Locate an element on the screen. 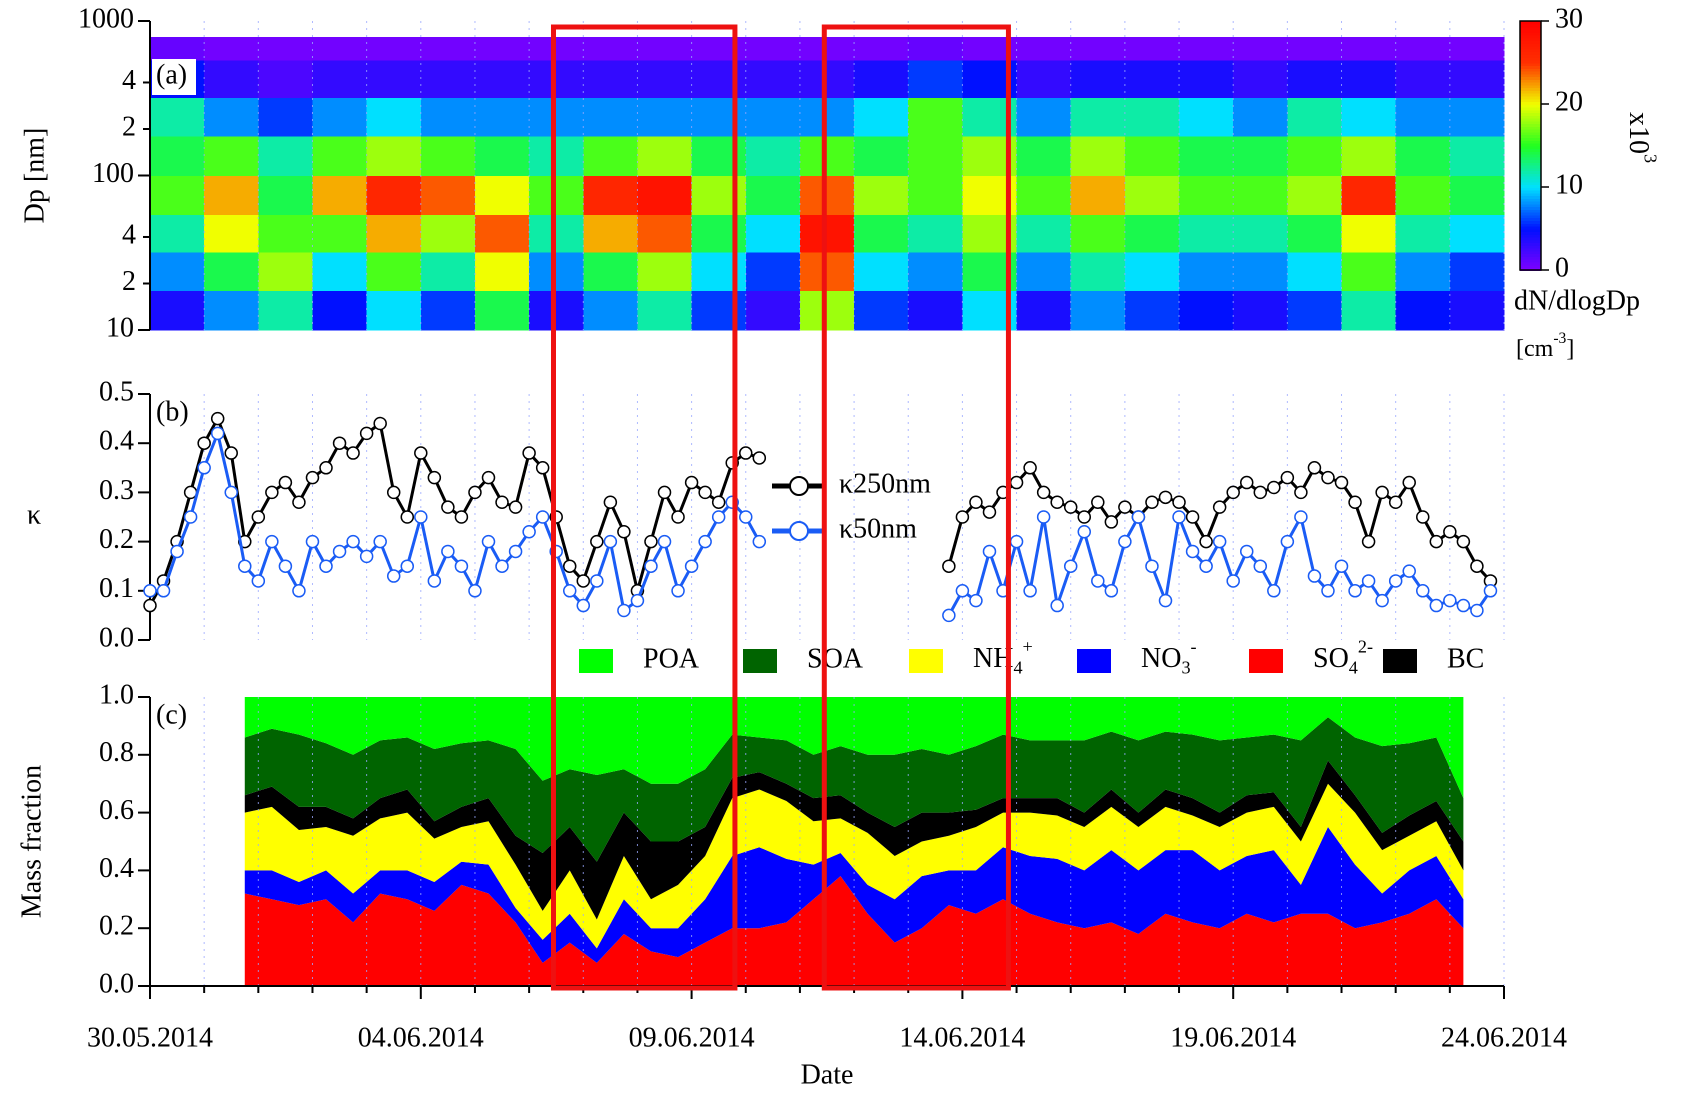 The width and height of the screenshot is (1681, 1093). y-tick-label: 0.0 is located at coordinates (116, 983).